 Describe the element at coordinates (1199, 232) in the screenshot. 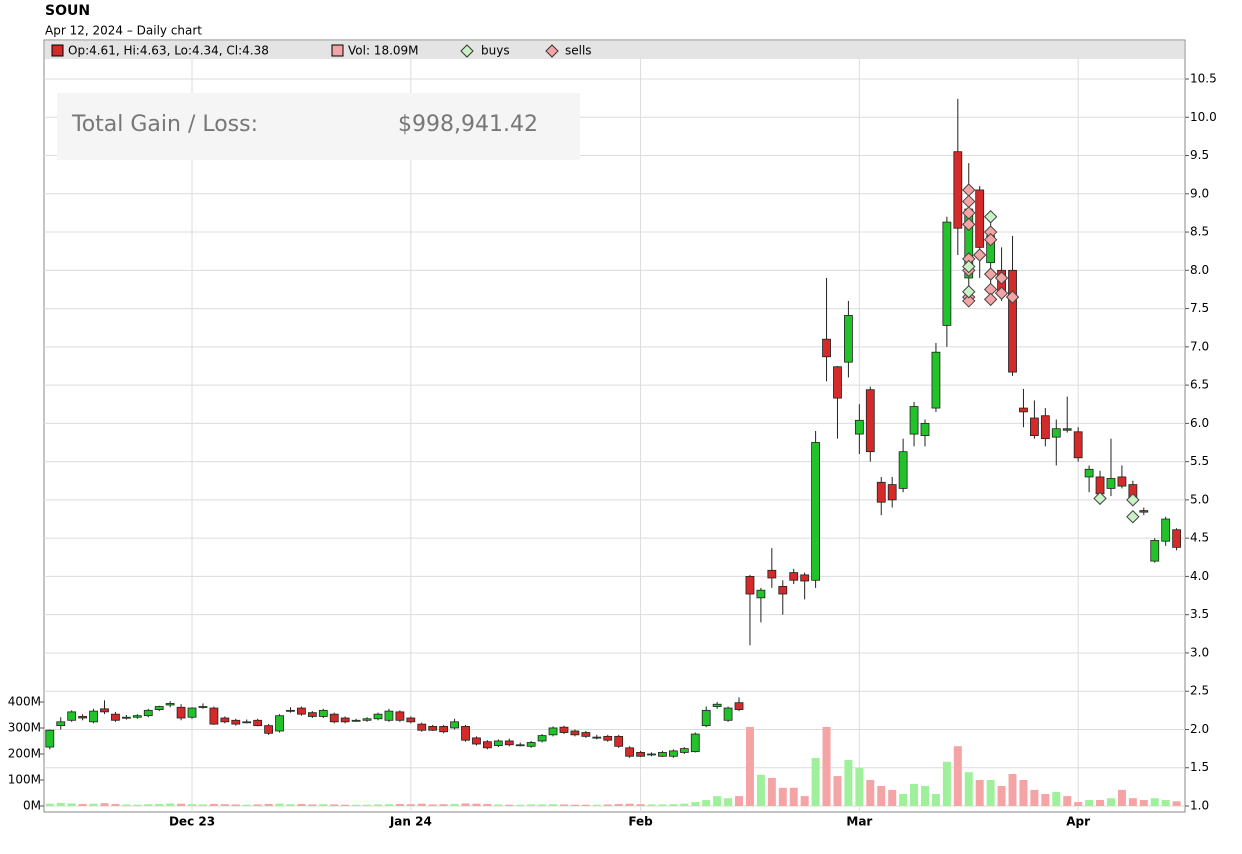

I see `y-tick-label: 8.5` at that location.